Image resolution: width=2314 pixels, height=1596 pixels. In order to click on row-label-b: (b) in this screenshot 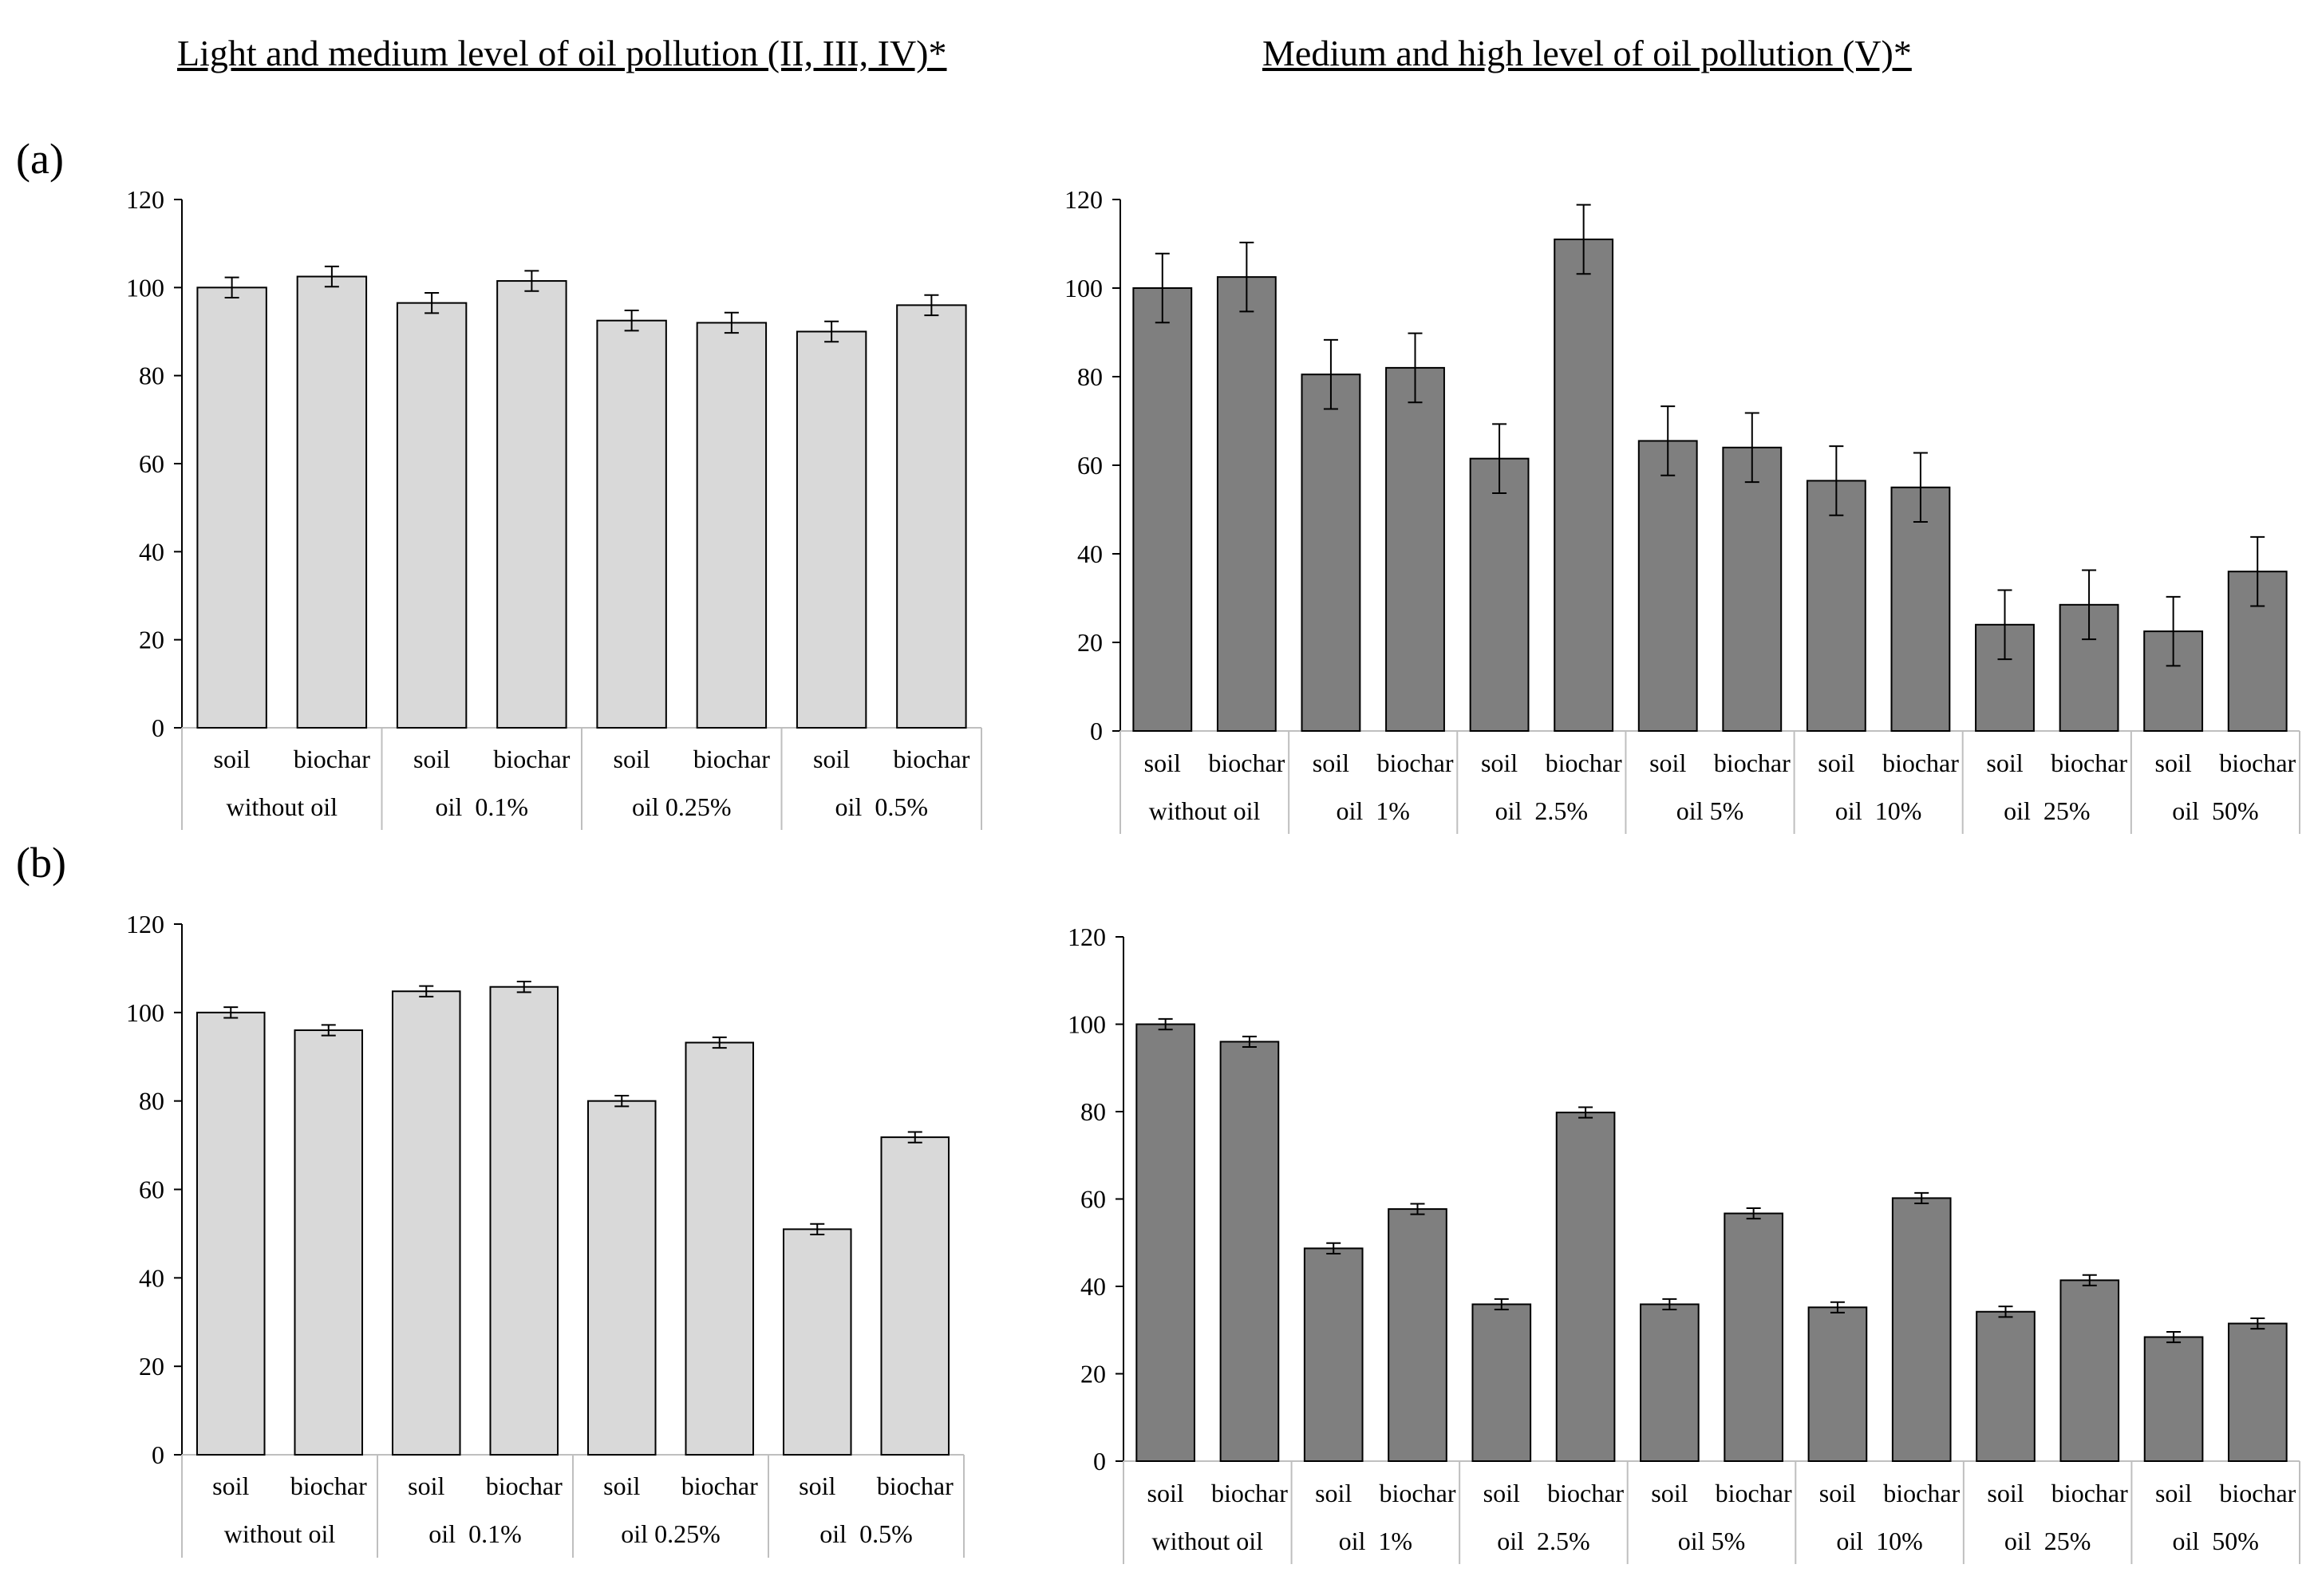, I will do `click(41, 863)`.